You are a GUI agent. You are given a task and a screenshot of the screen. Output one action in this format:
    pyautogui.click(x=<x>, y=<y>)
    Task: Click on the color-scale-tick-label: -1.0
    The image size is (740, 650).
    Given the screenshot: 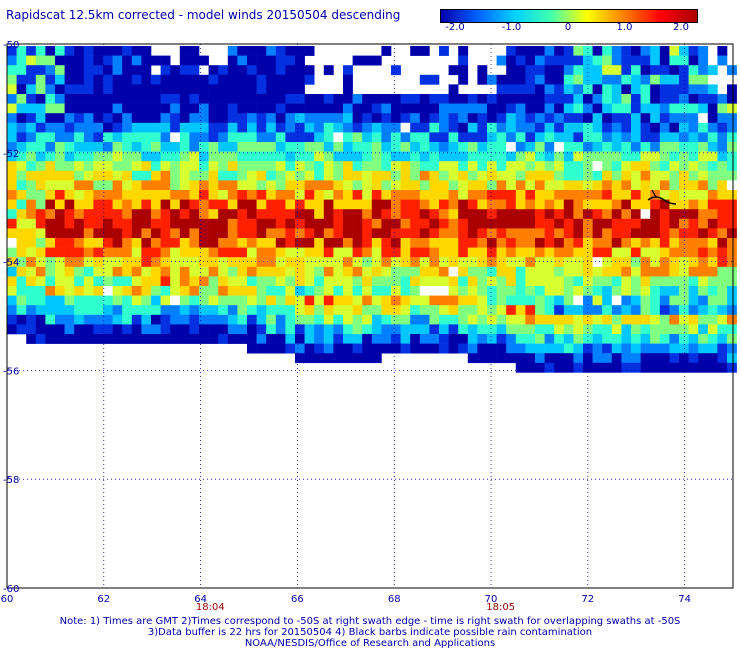 What is the action you would take?
    pyautogui.click(x=511, y=27)
    